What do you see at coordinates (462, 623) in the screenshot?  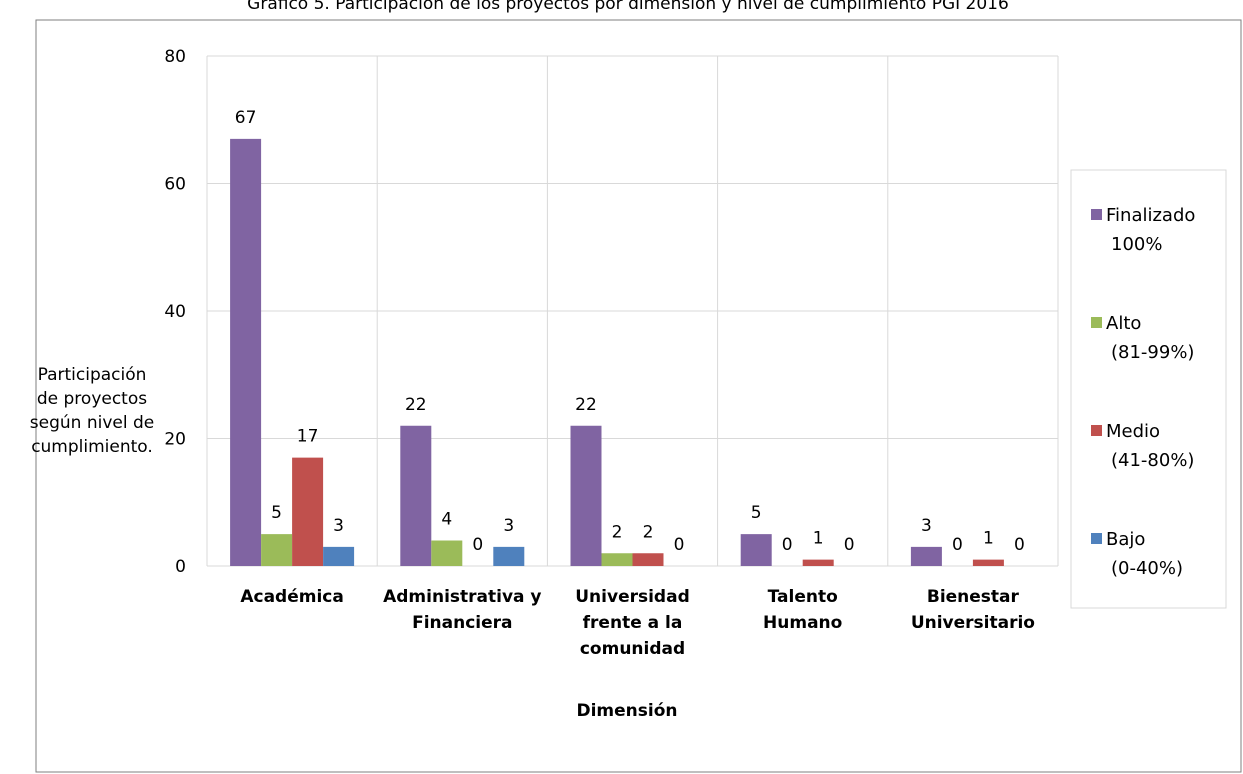 I see `x-tick-label: Financiera` at bounding box center [462, 623].